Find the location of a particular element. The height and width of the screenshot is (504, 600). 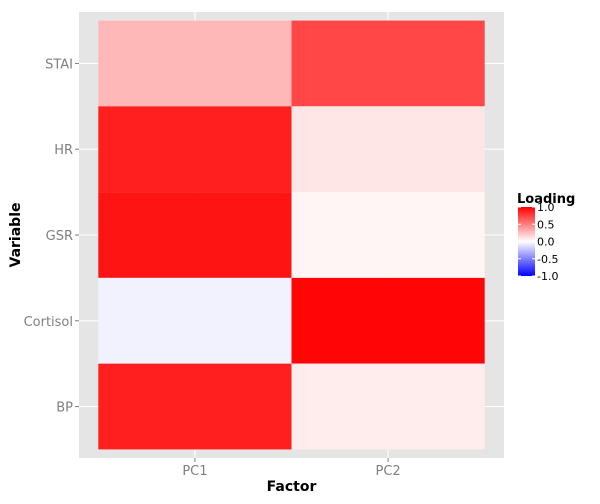

heatmap-cell-pc1-cortisol is located at coordinates (195, 320).